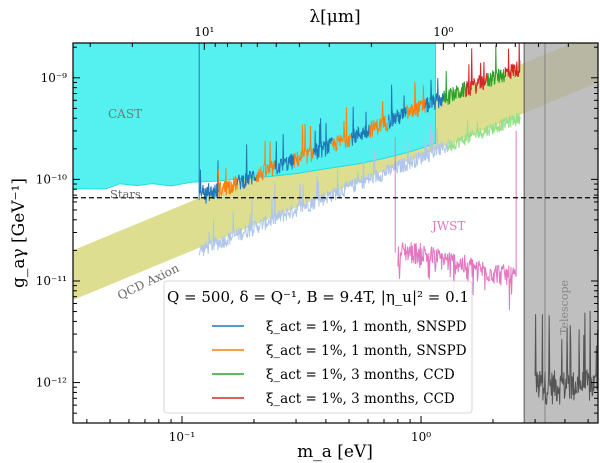 Image resolution: width=600 pixels, height=463 pixels. What do you see at coordinates (318, 297) in the screenshot?
I see `legend-title: Q = 500, δ = Q⁻¹, B = 9.4T, |η_u|² = 0.1` at bounding box center [318, 297].